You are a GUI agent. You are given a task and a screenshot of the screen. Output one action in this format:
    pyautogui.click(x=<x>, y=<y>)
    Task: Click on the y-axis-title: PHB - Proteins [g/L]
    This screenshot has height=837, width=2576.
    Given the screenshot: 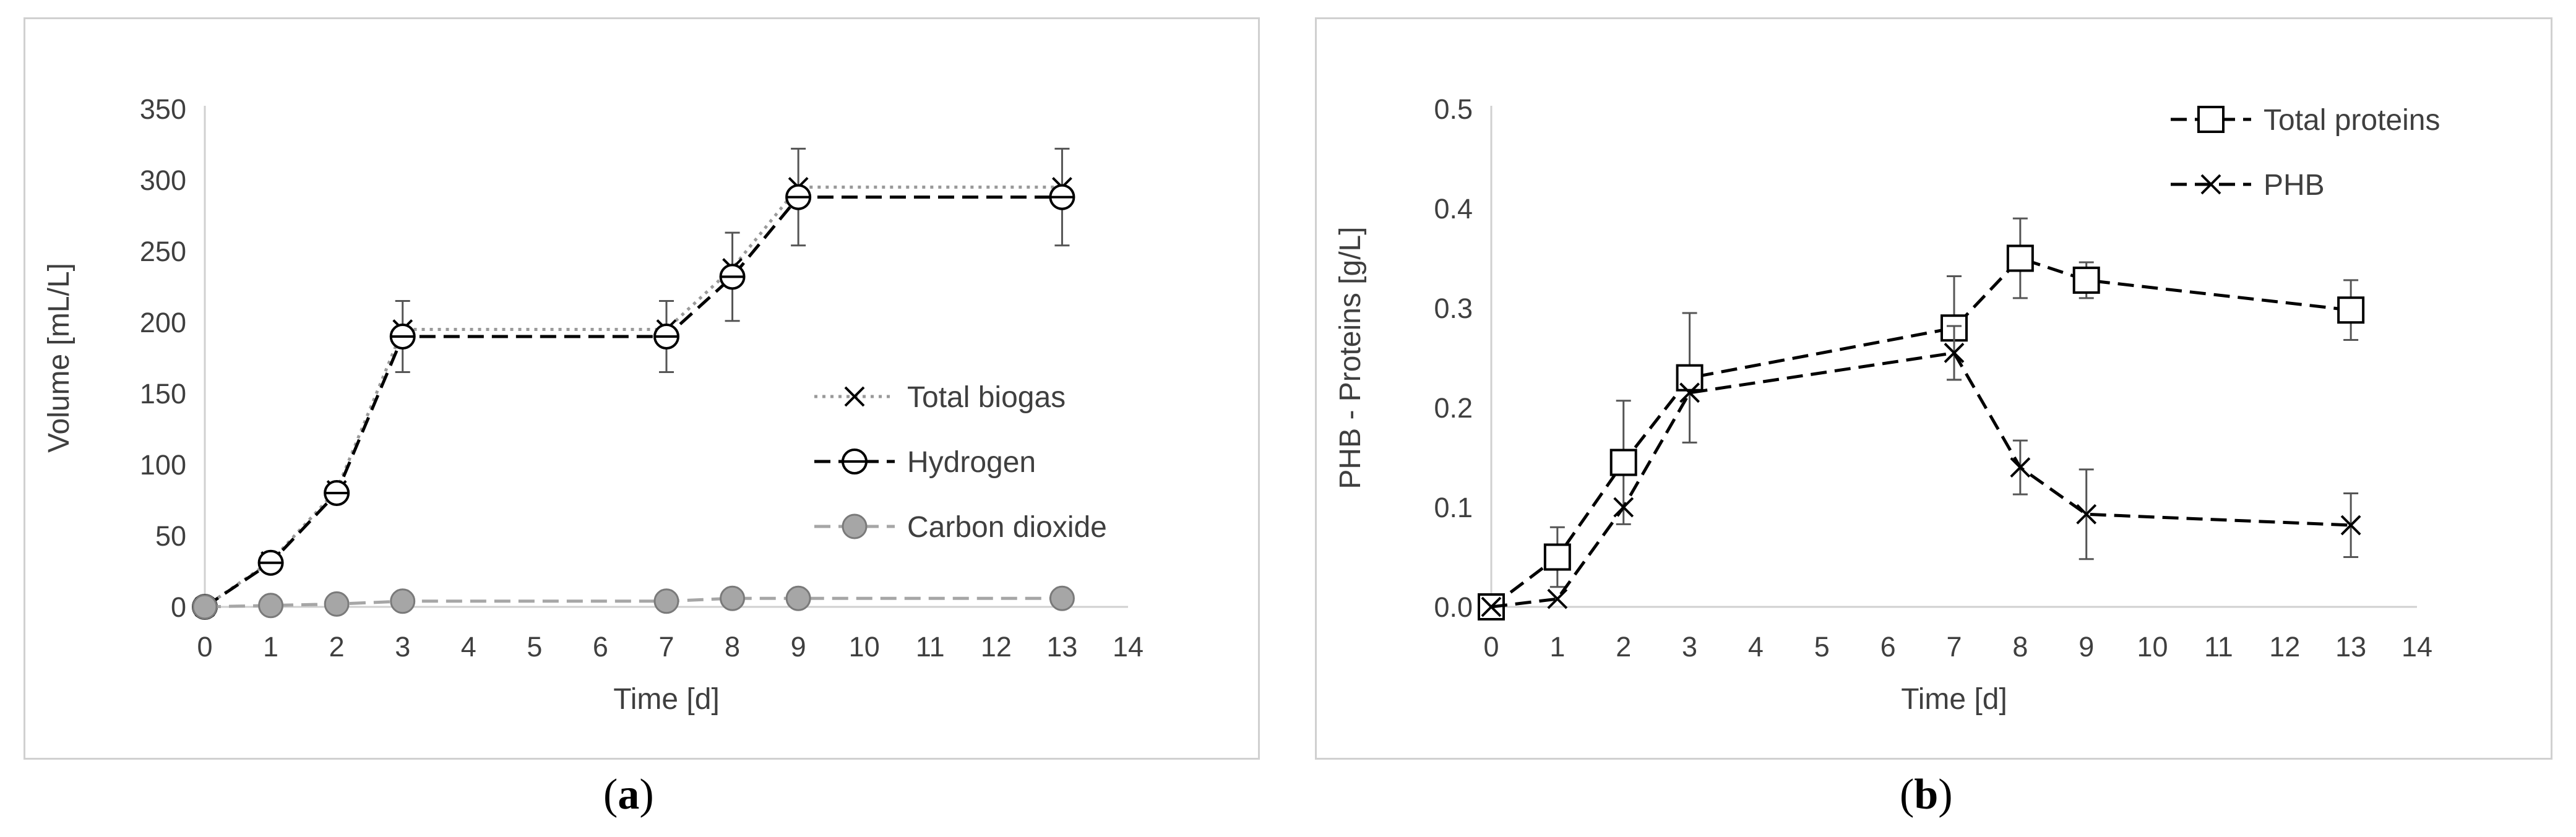 What is the action you would take?
    pyautogui.click(x=1350, y=357)
    